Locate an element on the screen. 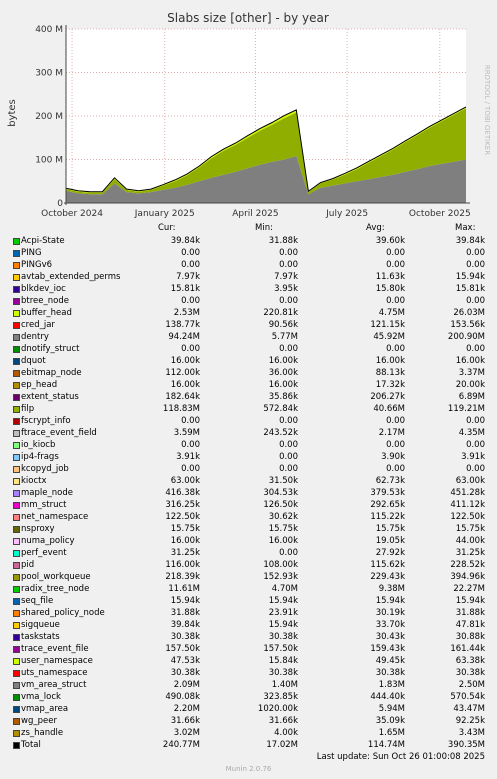 Image resolution: width=497 pixels, height=779 pixels. total-line is located at coordinates (266, 149).